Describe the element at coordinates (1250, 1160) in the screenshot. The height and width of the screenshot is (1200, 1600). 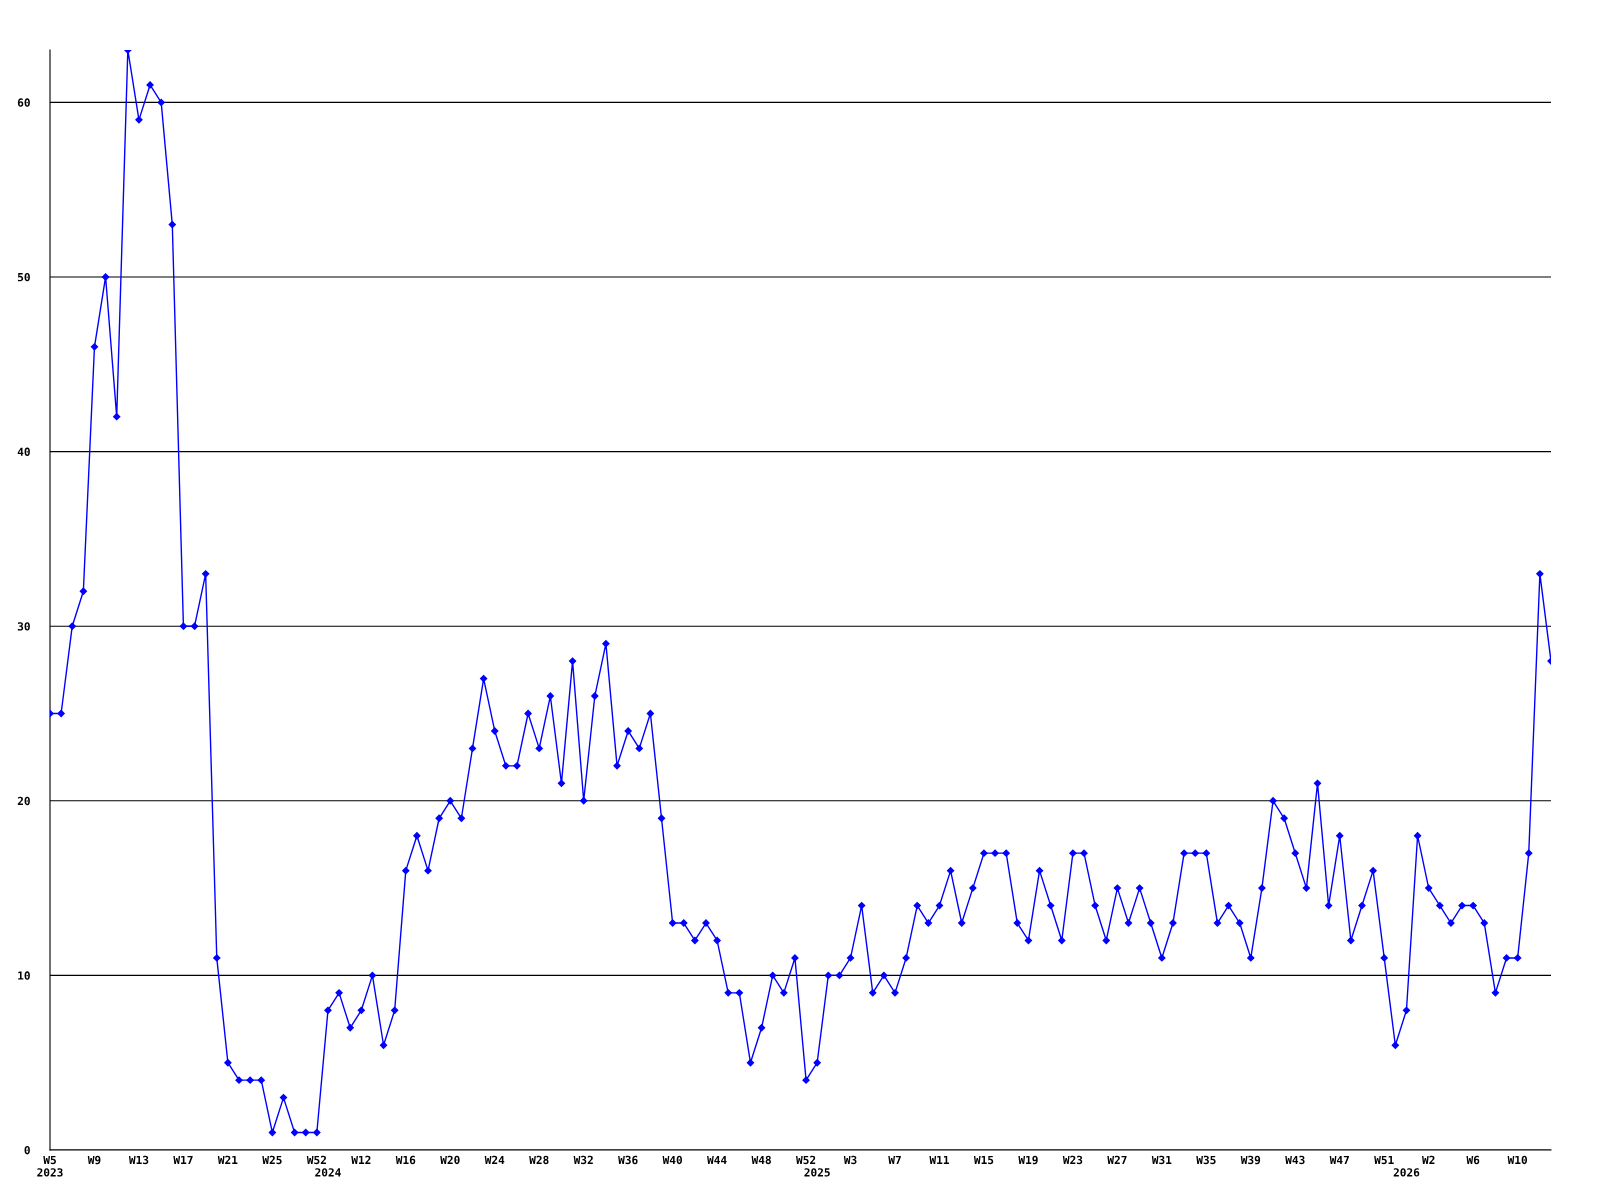
I see `x-tick-label: W39` at that location.